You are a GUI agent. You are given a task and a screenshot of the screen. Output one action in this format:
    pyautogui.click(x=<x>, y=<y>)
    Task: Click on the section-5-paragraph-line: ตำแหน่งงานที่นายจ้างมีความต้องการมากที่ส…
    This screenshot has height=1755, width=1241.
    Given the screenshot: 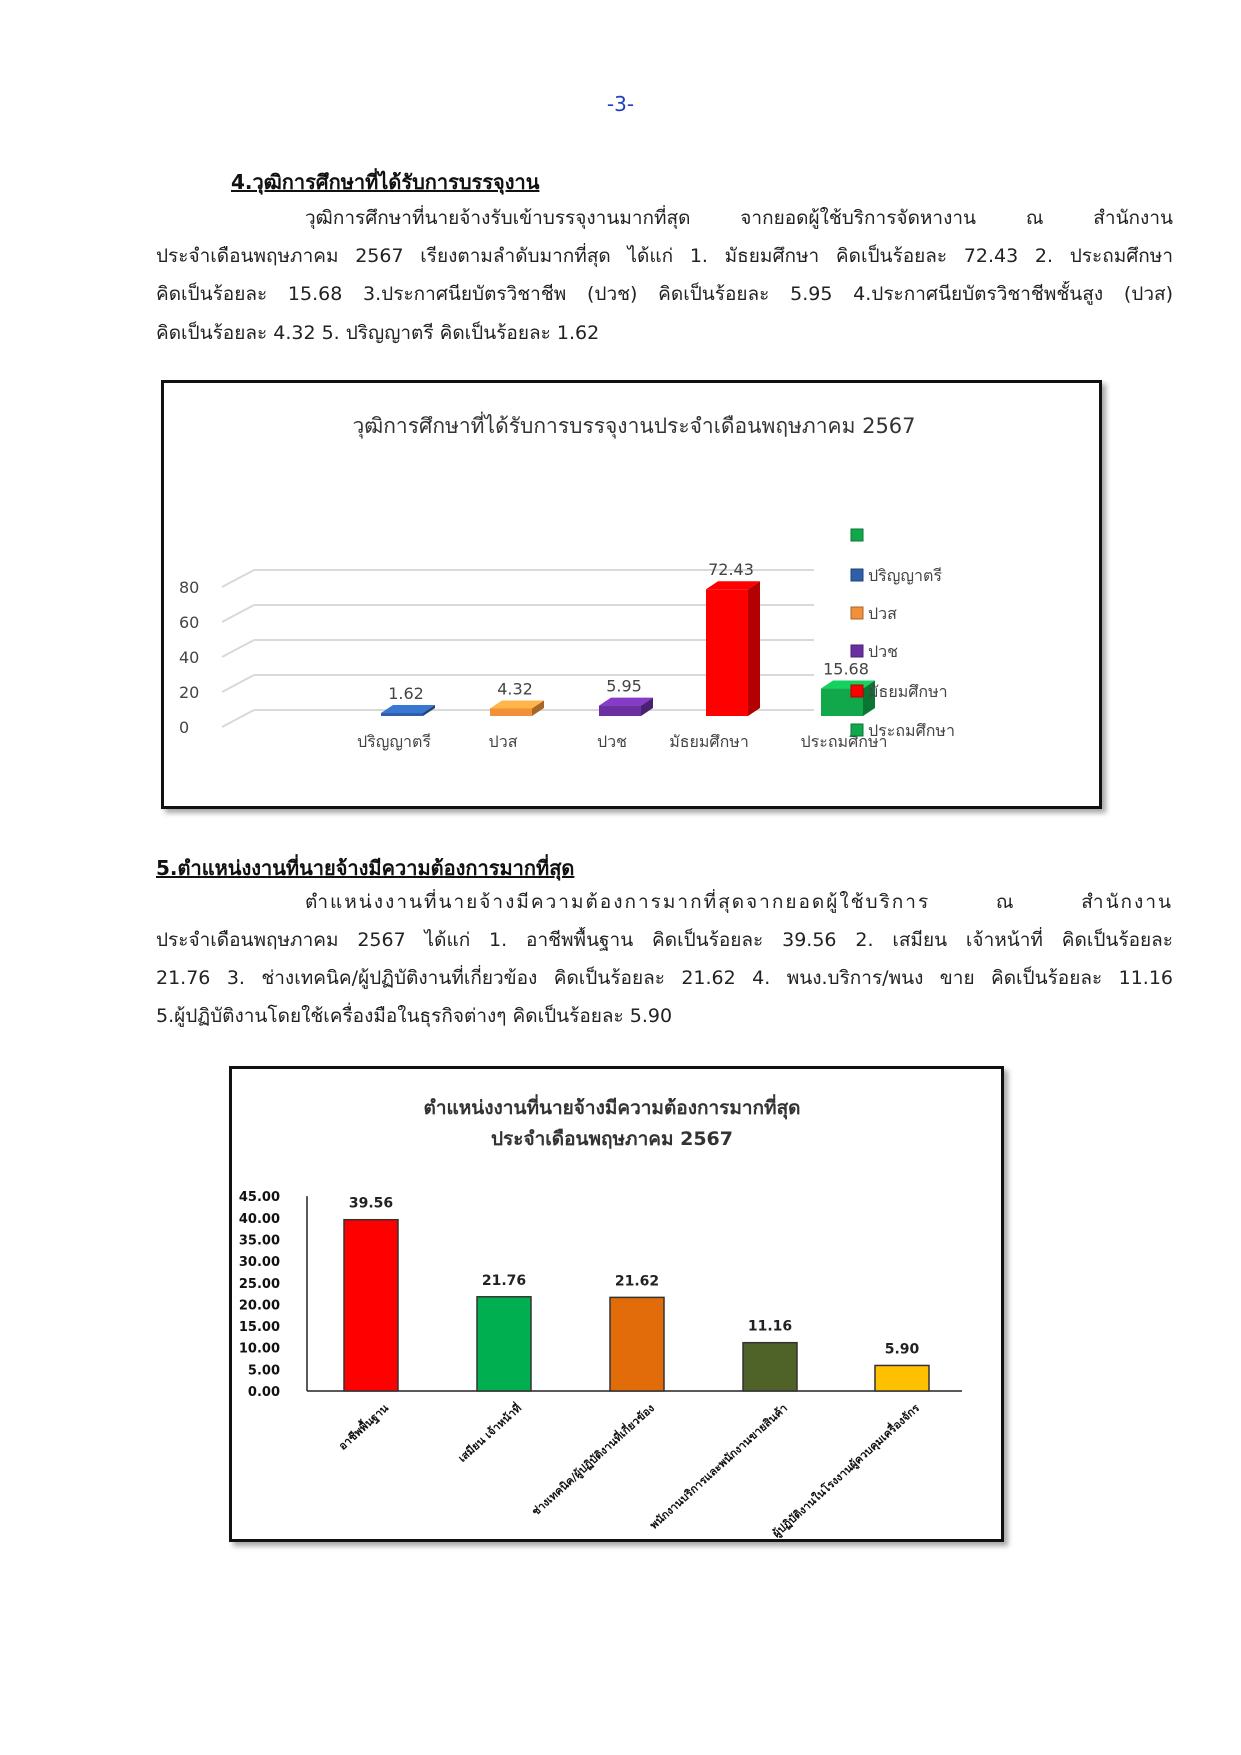 What is the action you would take?
    pyautogui.click(x=739, y=902)
    